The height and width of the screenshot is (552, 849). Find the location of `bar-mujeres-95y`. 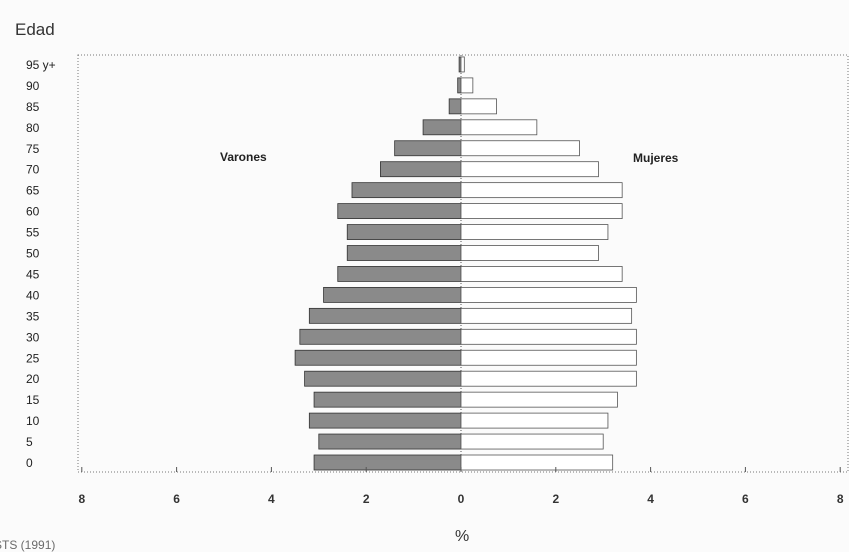

bar-mujeres-95y is located at coordinates (462, 64).